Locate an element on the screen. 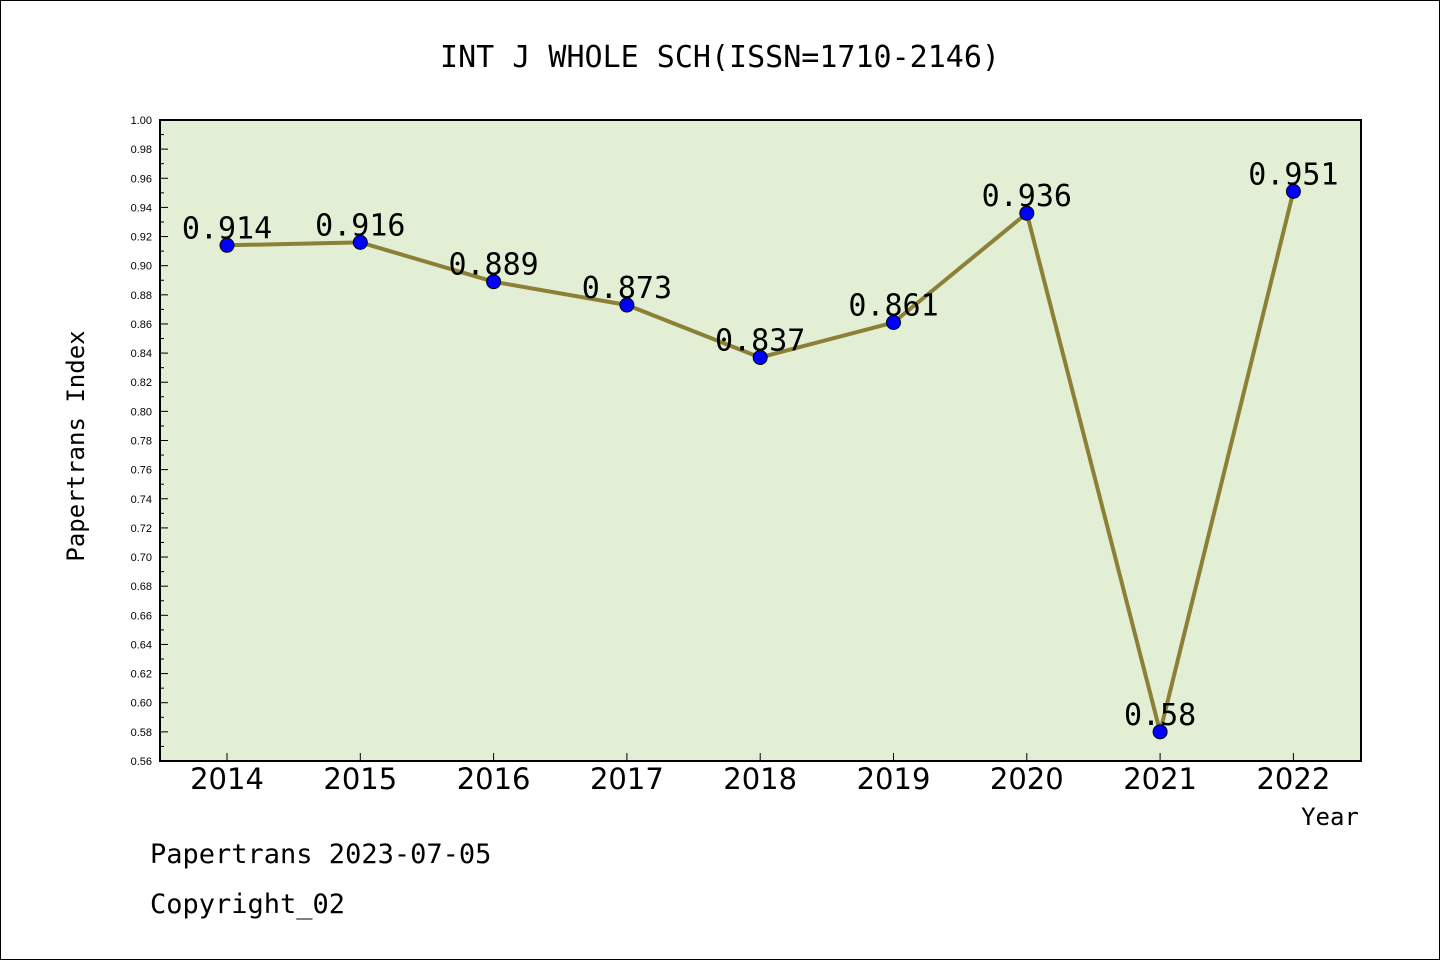  x-tick-label: 2017 is located at coordinates (627, 779).